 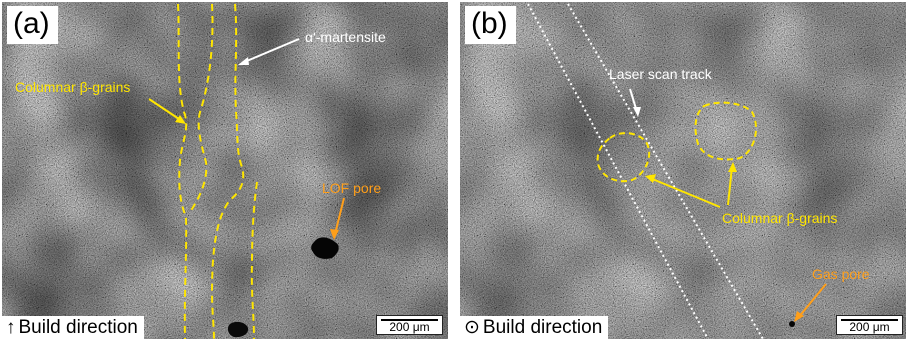 I want to click on laser-track-label: Laser scan track, so click(x=660, y=74).